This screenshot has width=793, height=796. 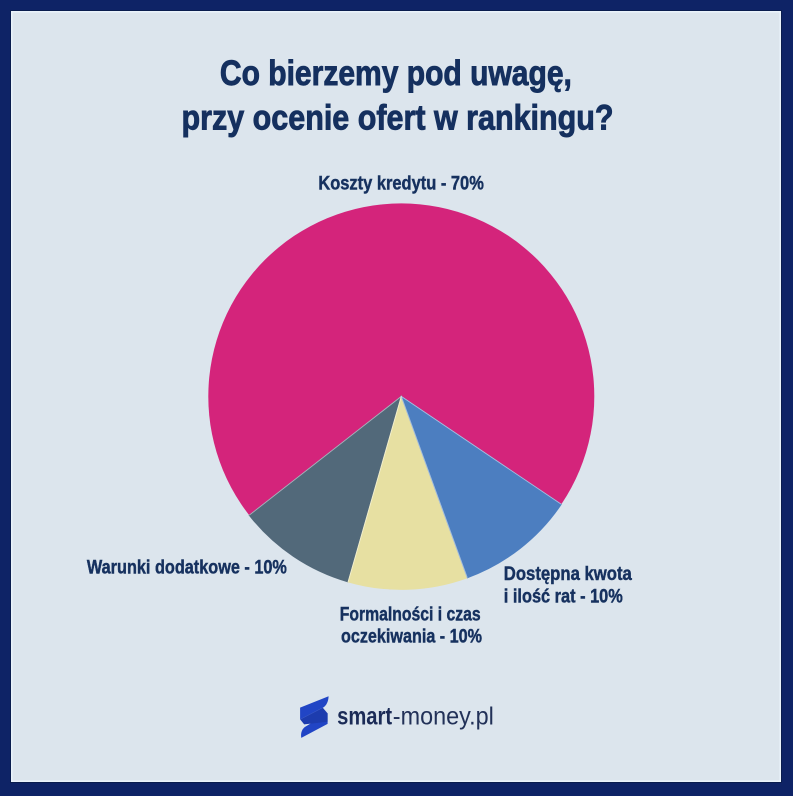 I want to click on svg-text: -money.pl, so click(x=443, y=717).